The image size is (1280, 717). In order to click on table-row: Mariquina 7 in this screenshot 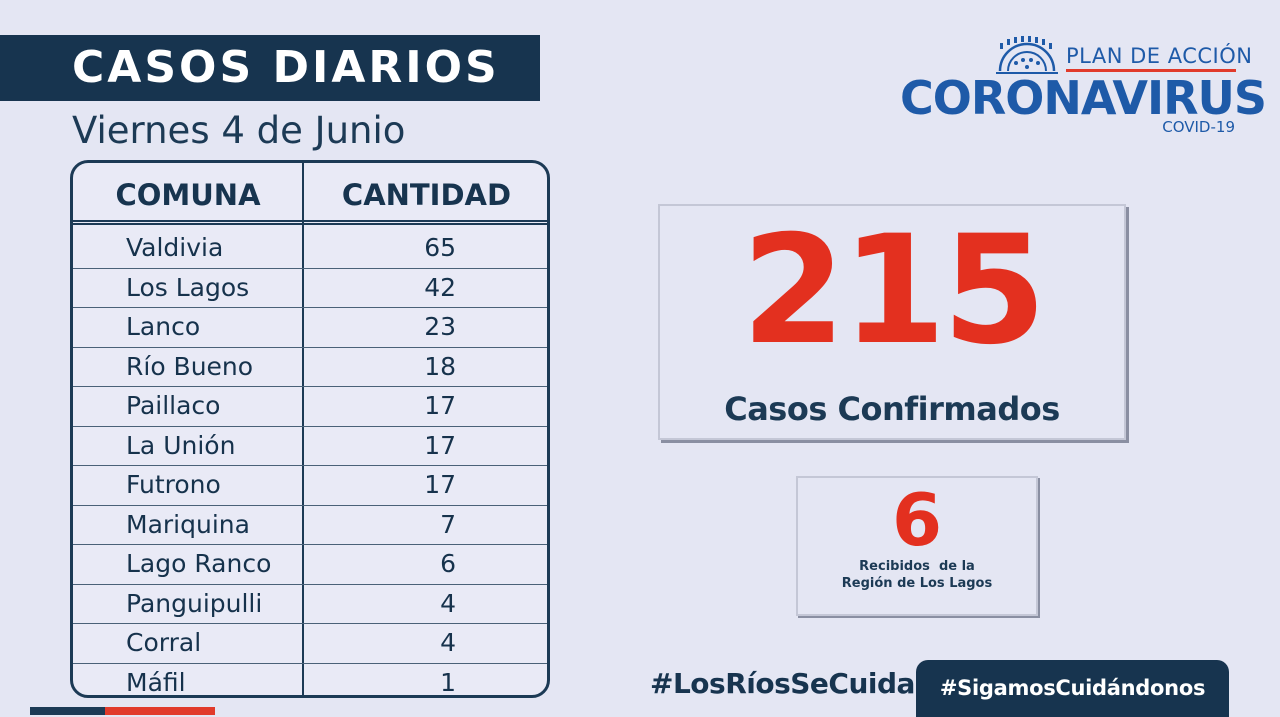, I will do `click(310, 525)`.